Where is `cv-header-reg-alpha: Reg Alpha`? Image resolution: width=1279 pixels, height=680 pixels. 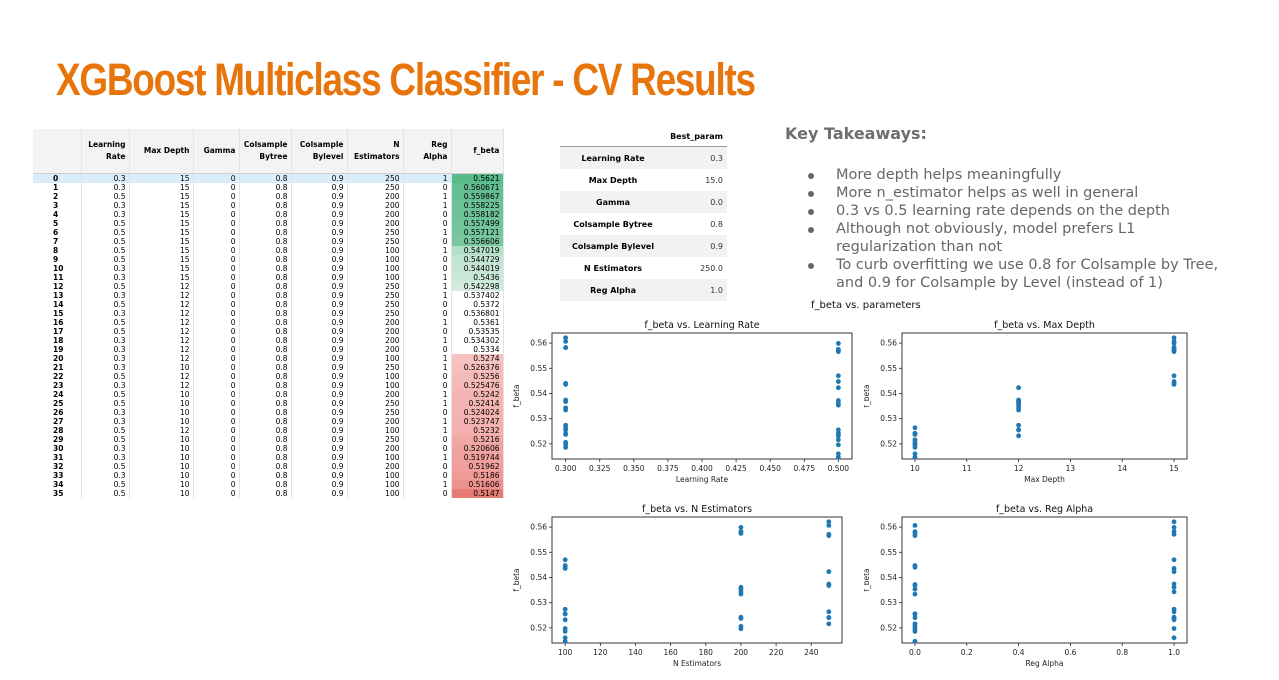 cv-header-reg-alpha: Reg Alpha is located at coordinates (427, 151).